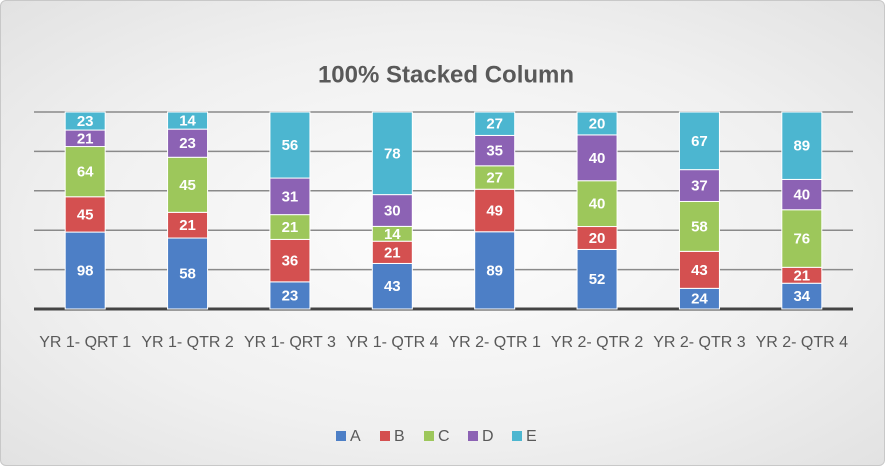 The height and width of the screenshot is (466, 885). I want to click on data-label: 56, so click(290, 145).